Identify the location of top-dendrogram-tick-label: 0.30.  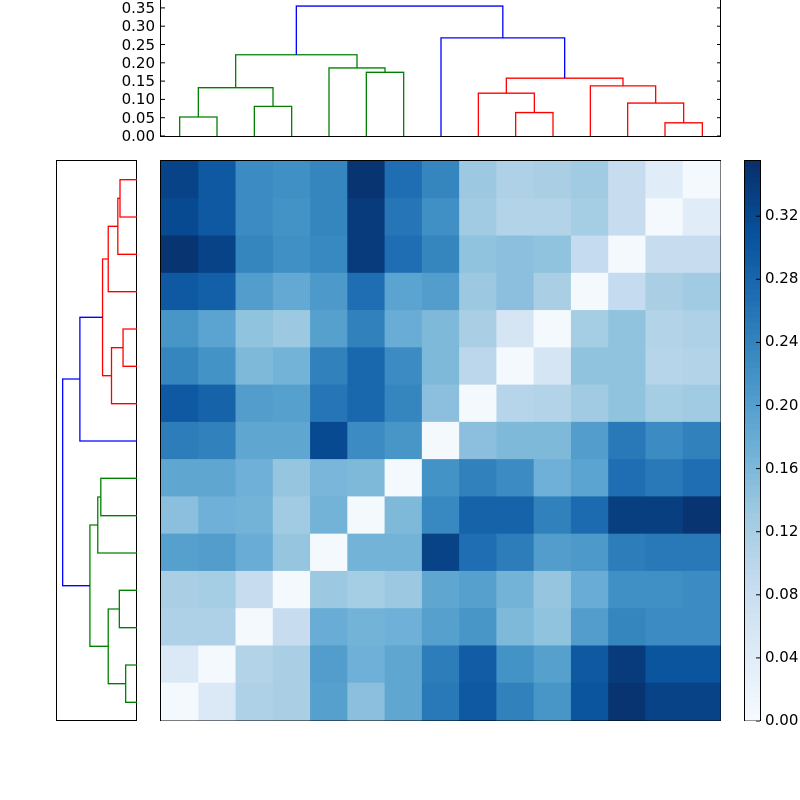
(138, 26).